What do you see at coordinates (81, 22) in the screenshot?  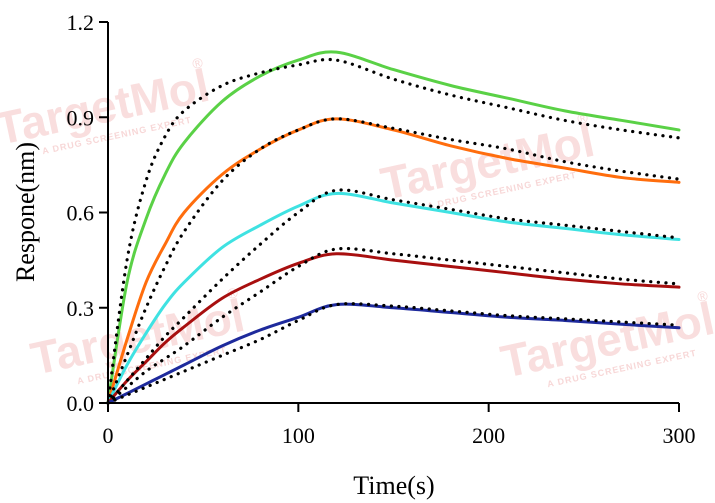 I see `y-tick-label: 1.2` at bounding box center [81, 22].